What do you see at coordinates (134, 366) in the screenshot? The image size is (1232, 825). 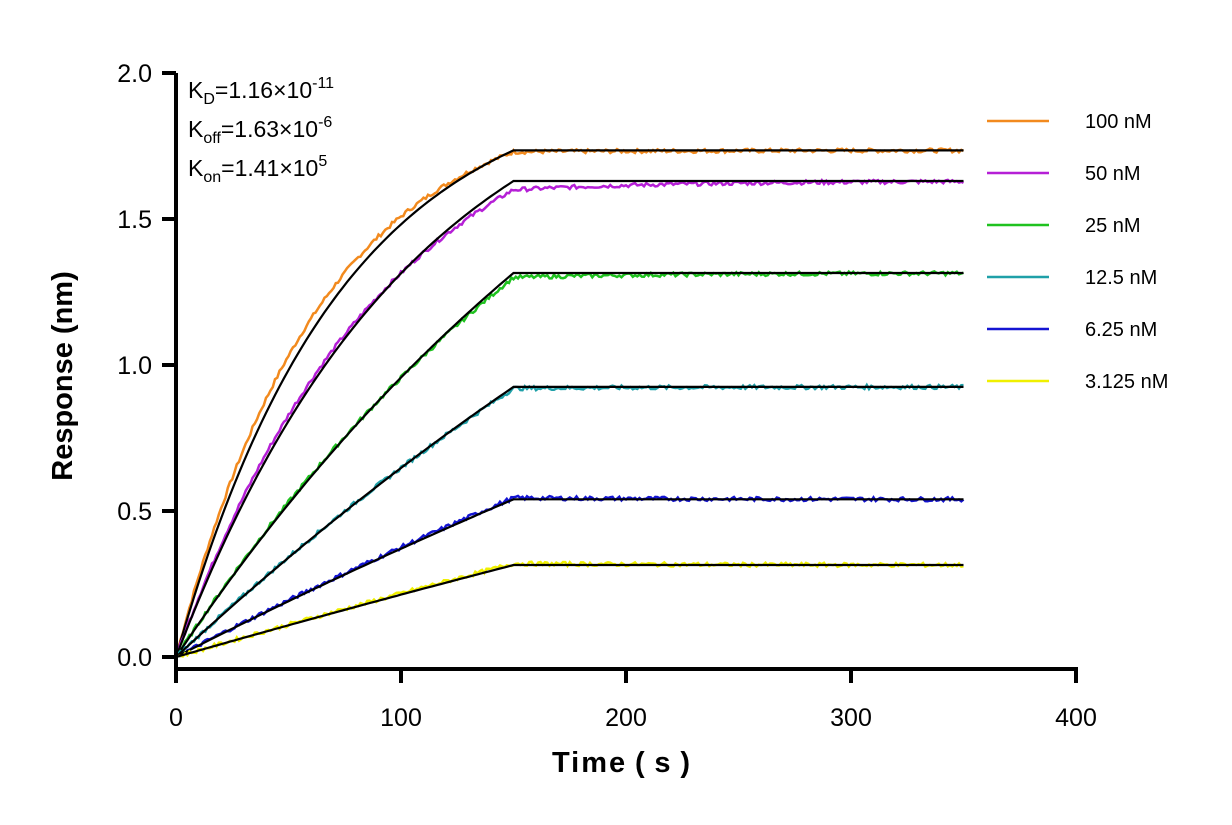 I see `y-tick-label: 1.0` at bounding box center [134, 366].